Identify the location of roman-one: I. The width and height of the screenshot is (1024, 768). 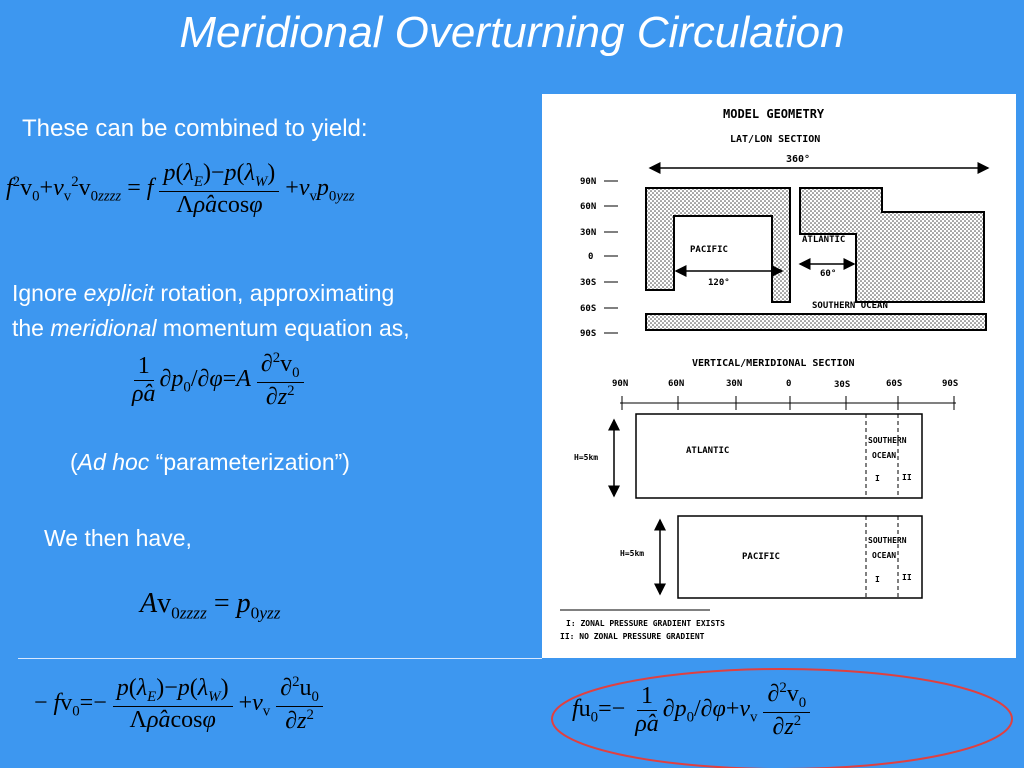
(877, 478).